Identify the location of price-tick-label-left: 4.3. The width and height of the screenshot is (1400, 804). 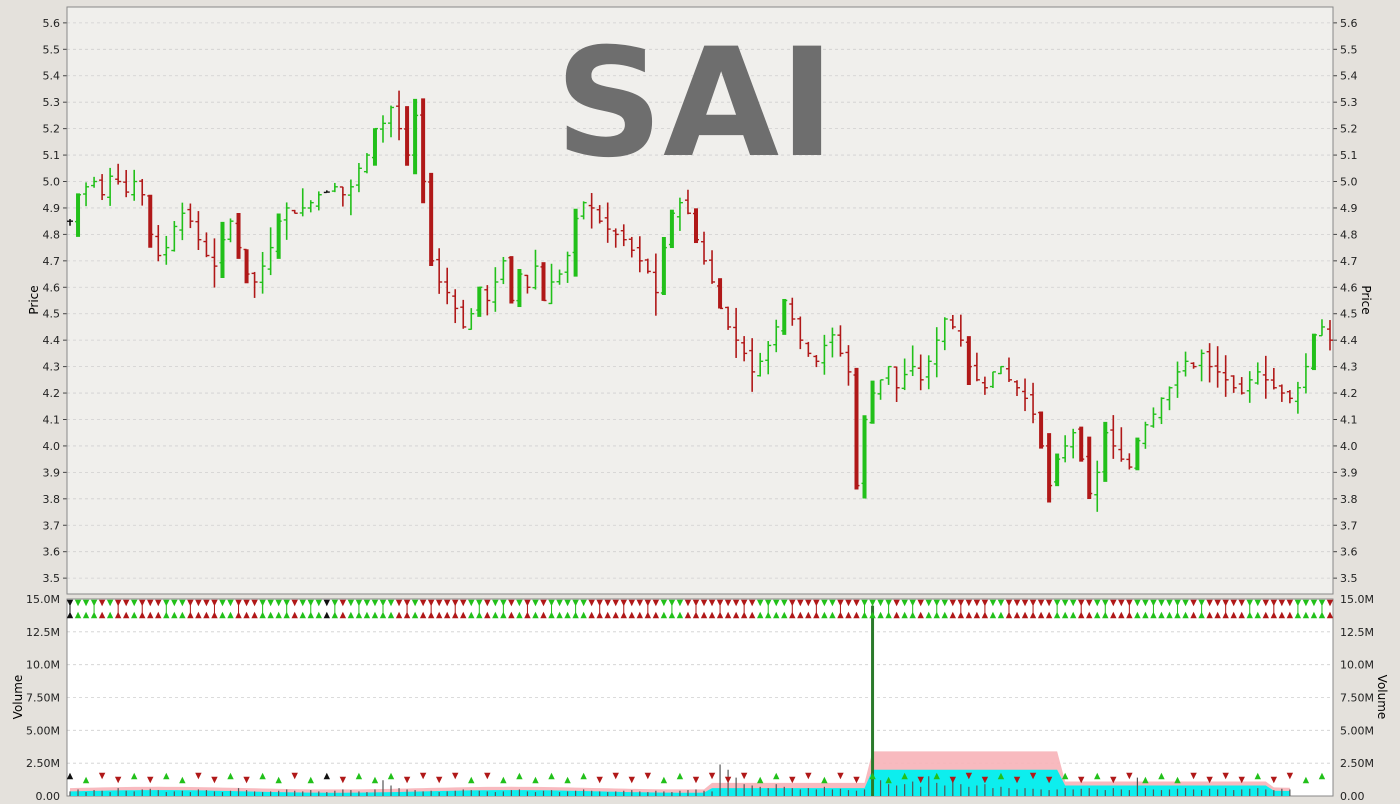
(52, 367).